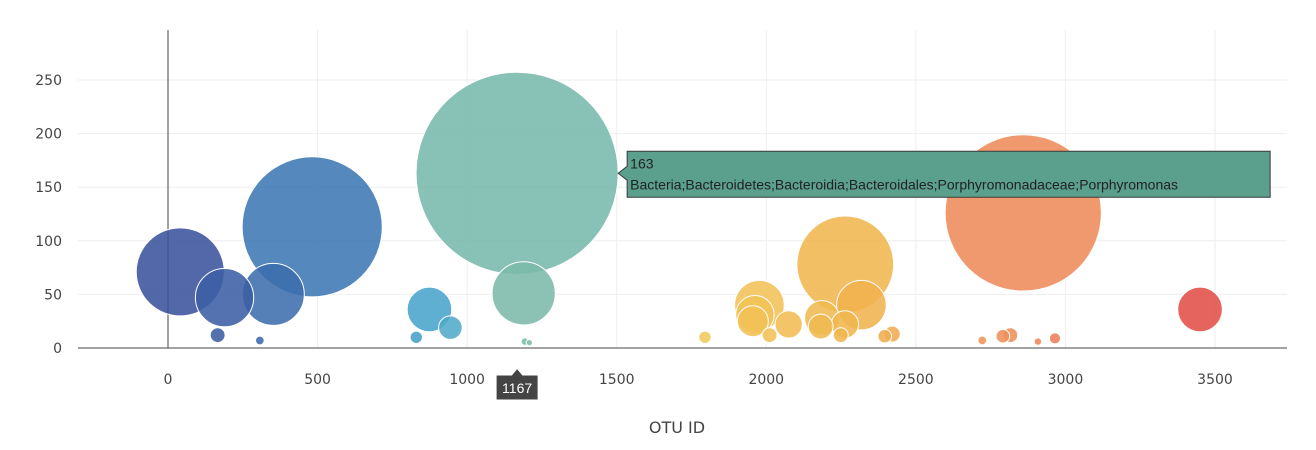  Describe the element at coordinates (48, 188) in the screenshot. I see `y-tick-label: 150` at that location.